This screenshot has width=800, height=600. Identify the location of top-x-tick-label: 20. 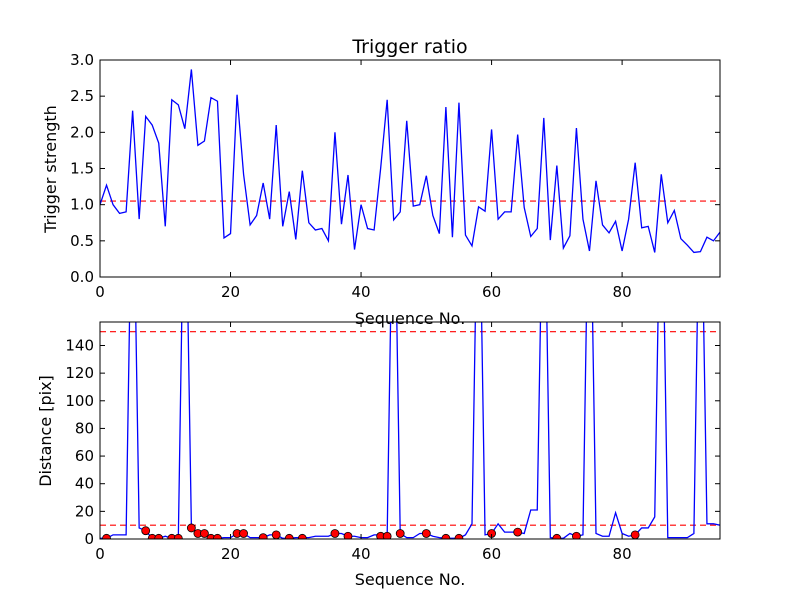
(230, 292).